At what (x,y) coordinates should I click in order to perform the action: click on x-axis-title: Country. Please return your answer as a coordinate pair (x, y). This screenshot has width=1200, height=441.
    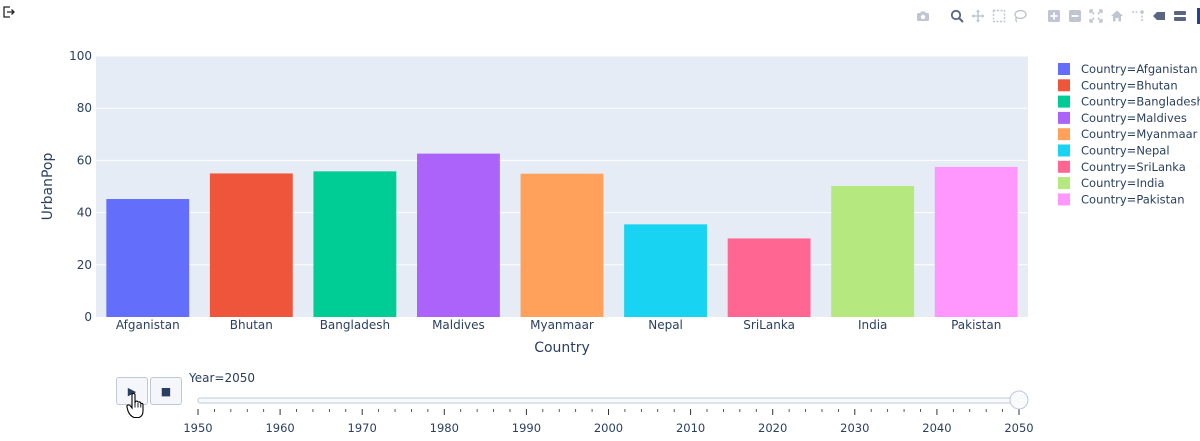
    Looking at the image, I should click on (562, 348).